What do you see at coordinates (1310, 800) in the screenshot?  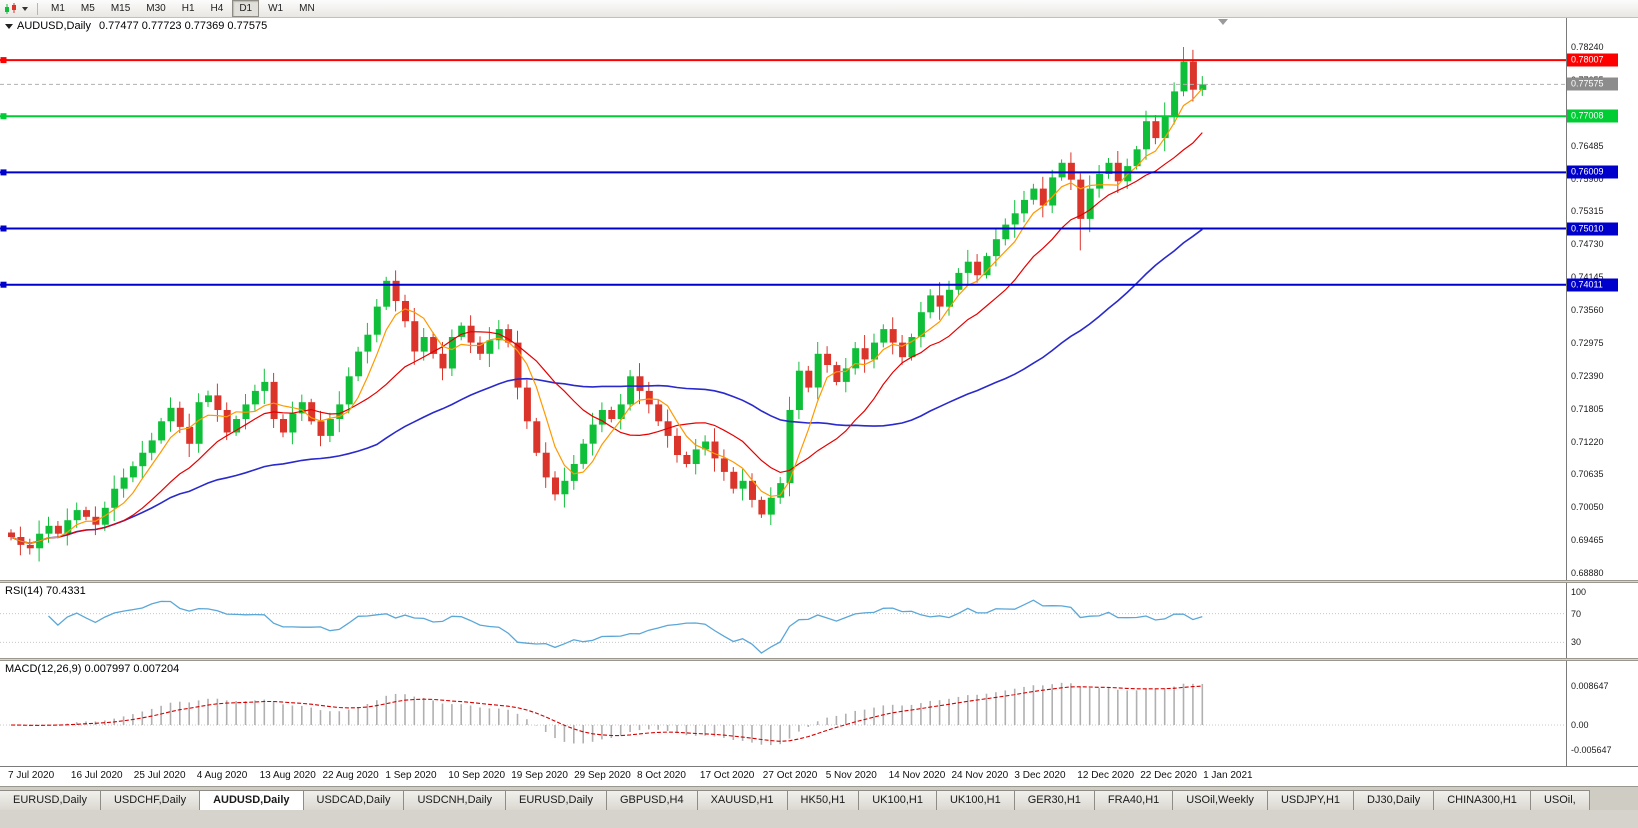 I see `chart-tab-usdjpy-h1: USDJPY,H1` at bounding box center [1310, 800].